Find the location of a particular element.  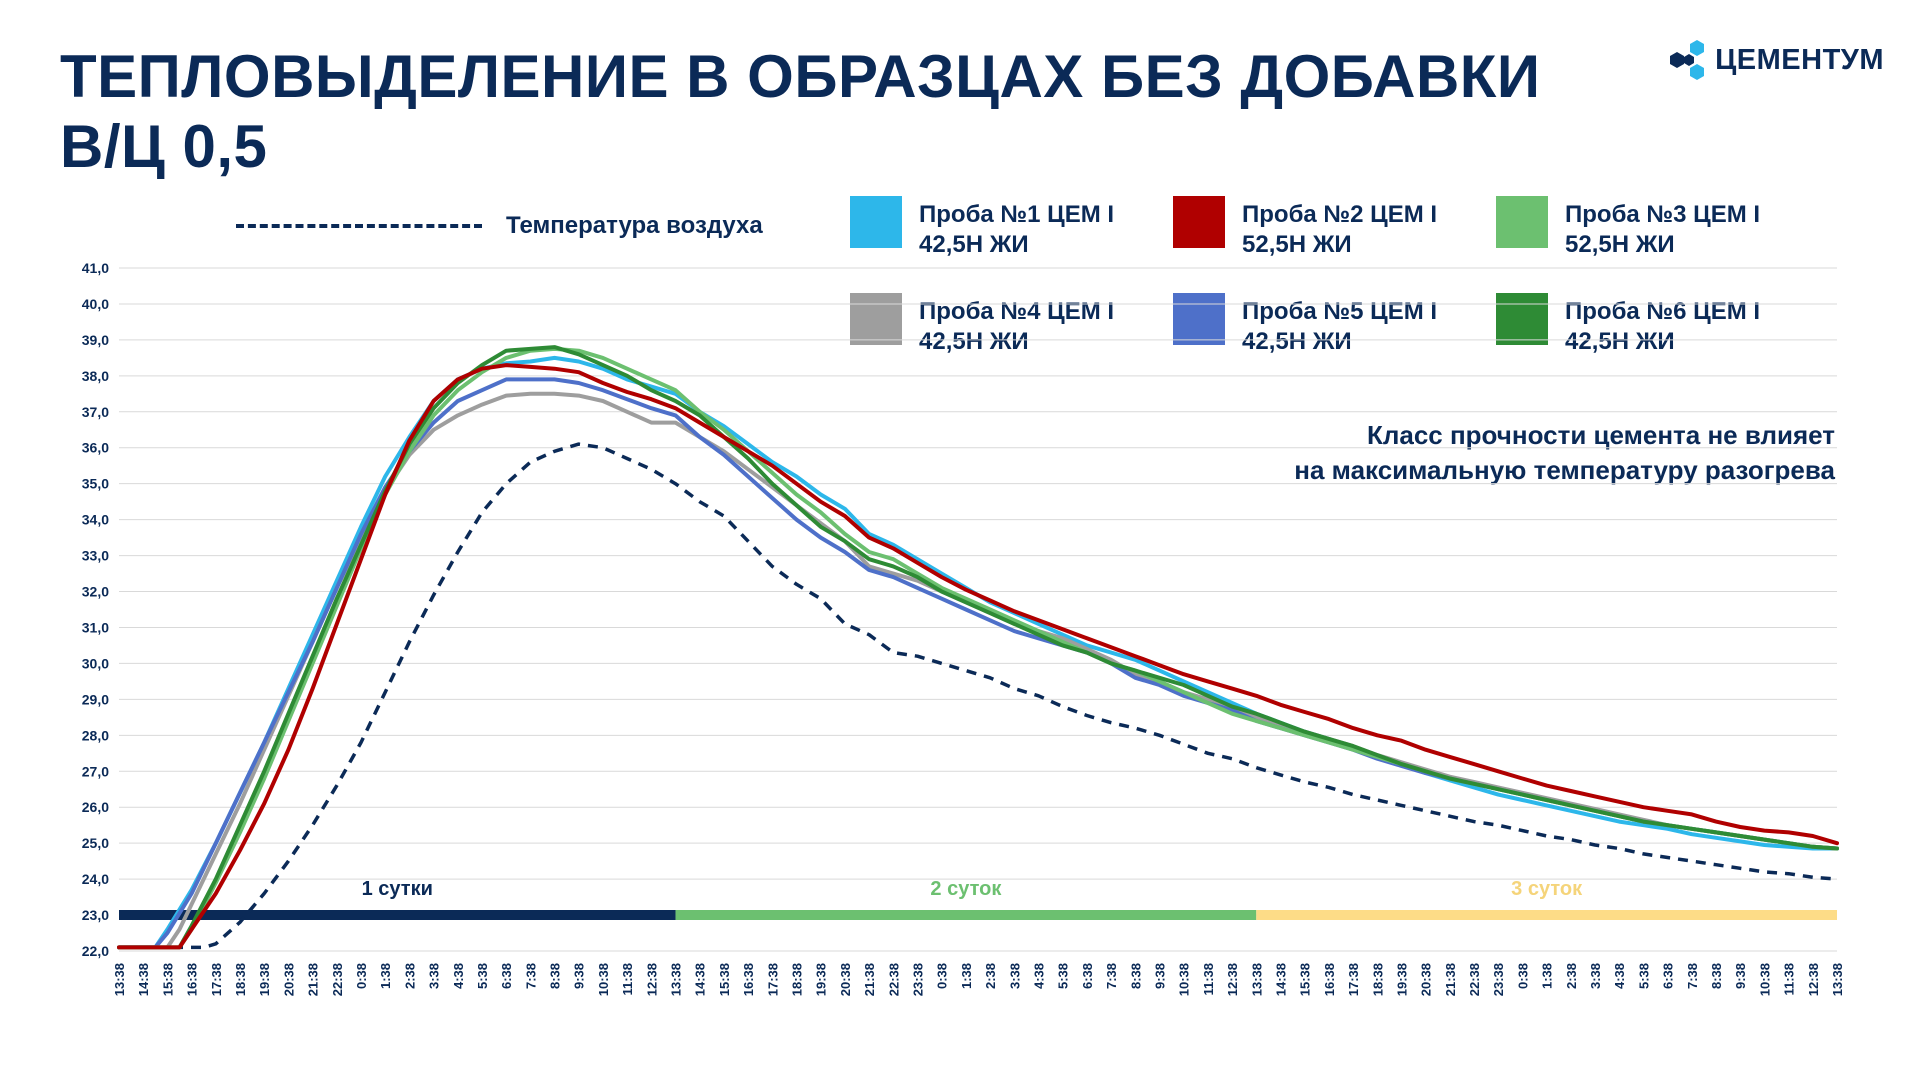

legend-item-sample-2: Проба №2 ЦЕМ I 52,5Н ЖИ is located at coordinates (1322, 228).